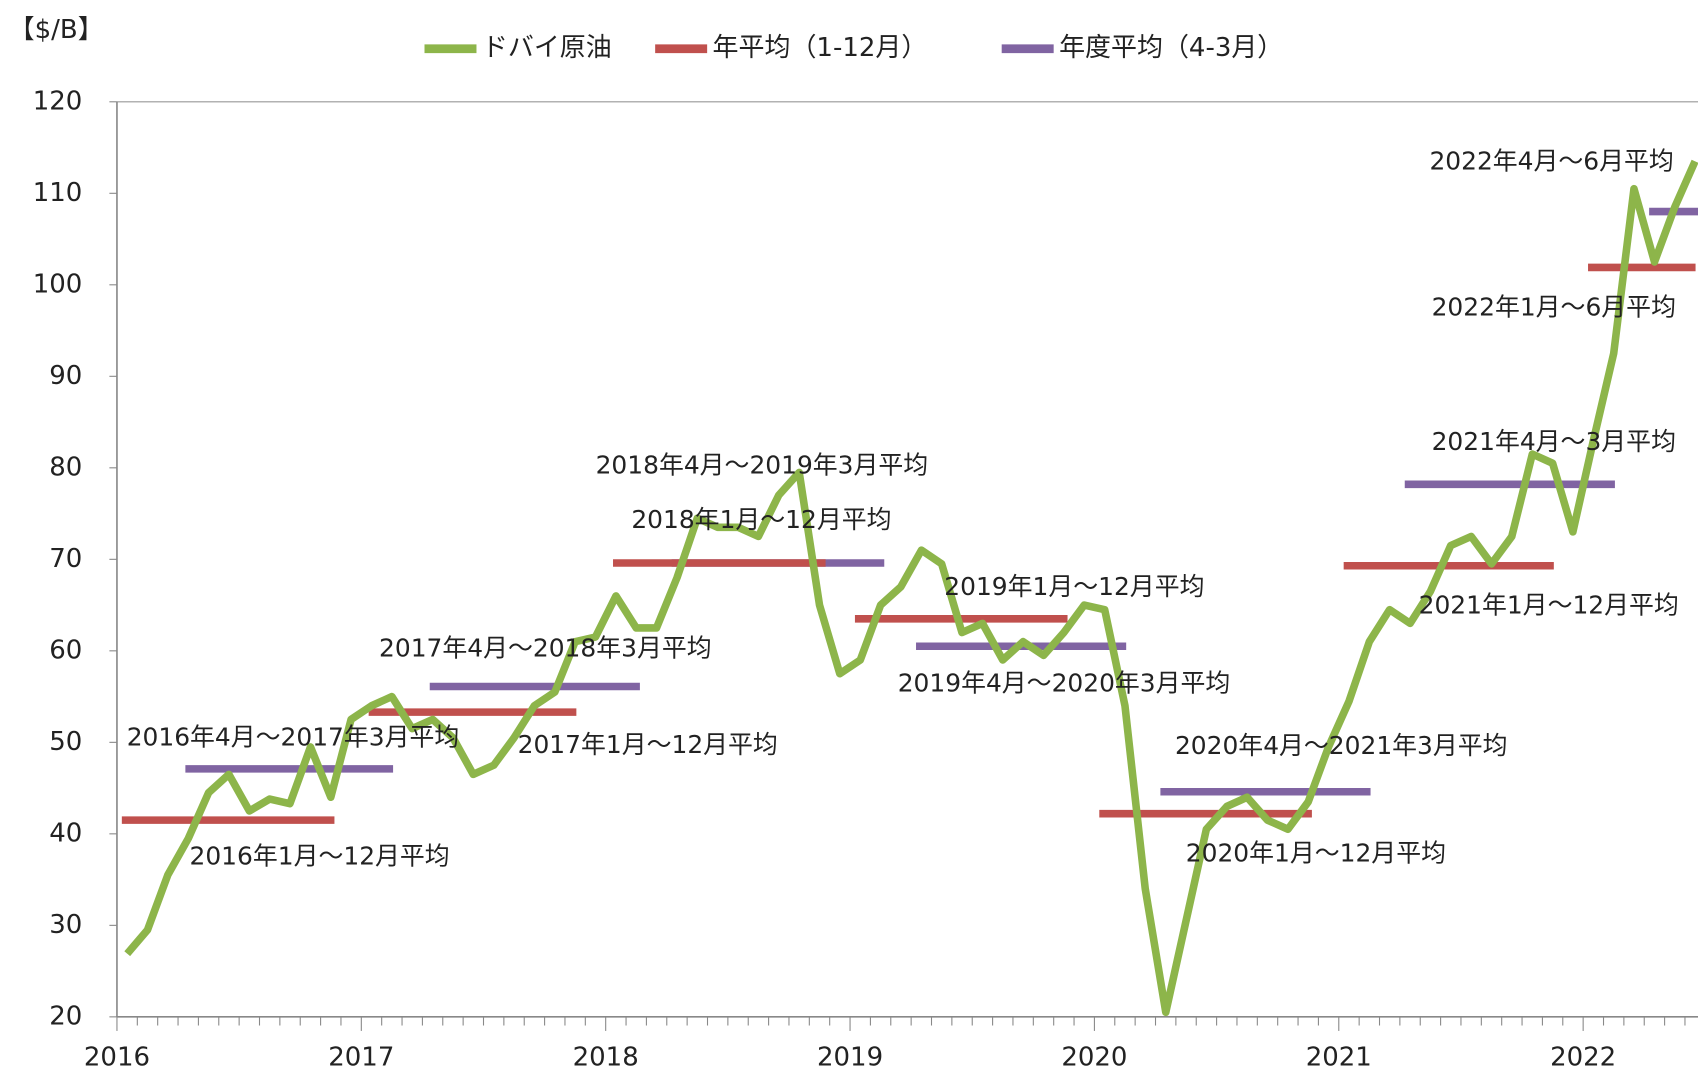  What do you see at coordinates (293, 737) in the screenshot?
I see `annotation: 2016年4月～2017年3月平均` at bounding box center [293, 737].